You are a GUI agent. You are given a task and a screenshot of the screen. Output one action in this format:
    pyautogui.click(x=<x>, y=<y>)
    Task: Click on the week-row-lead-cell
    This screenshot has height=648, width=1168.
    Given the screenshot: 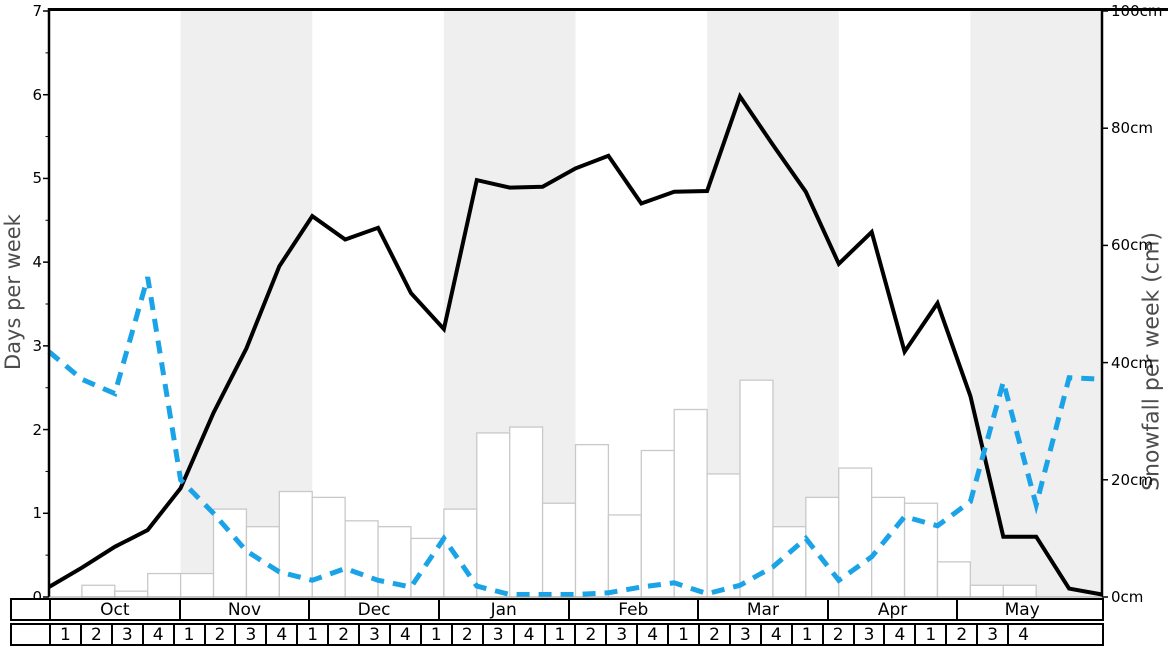 What is the action you would take?
    pyautogui.click(x=30, y=634)
    